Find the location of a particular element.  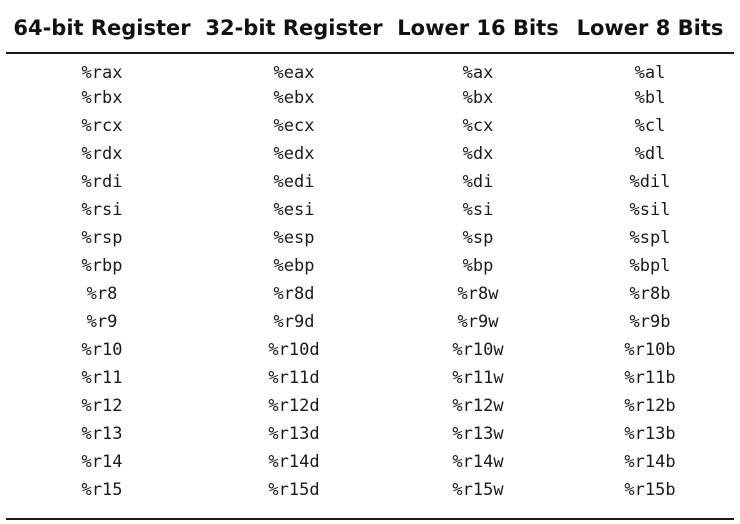

cell-16-bit: %r13w is located at coordinates (478, 434).